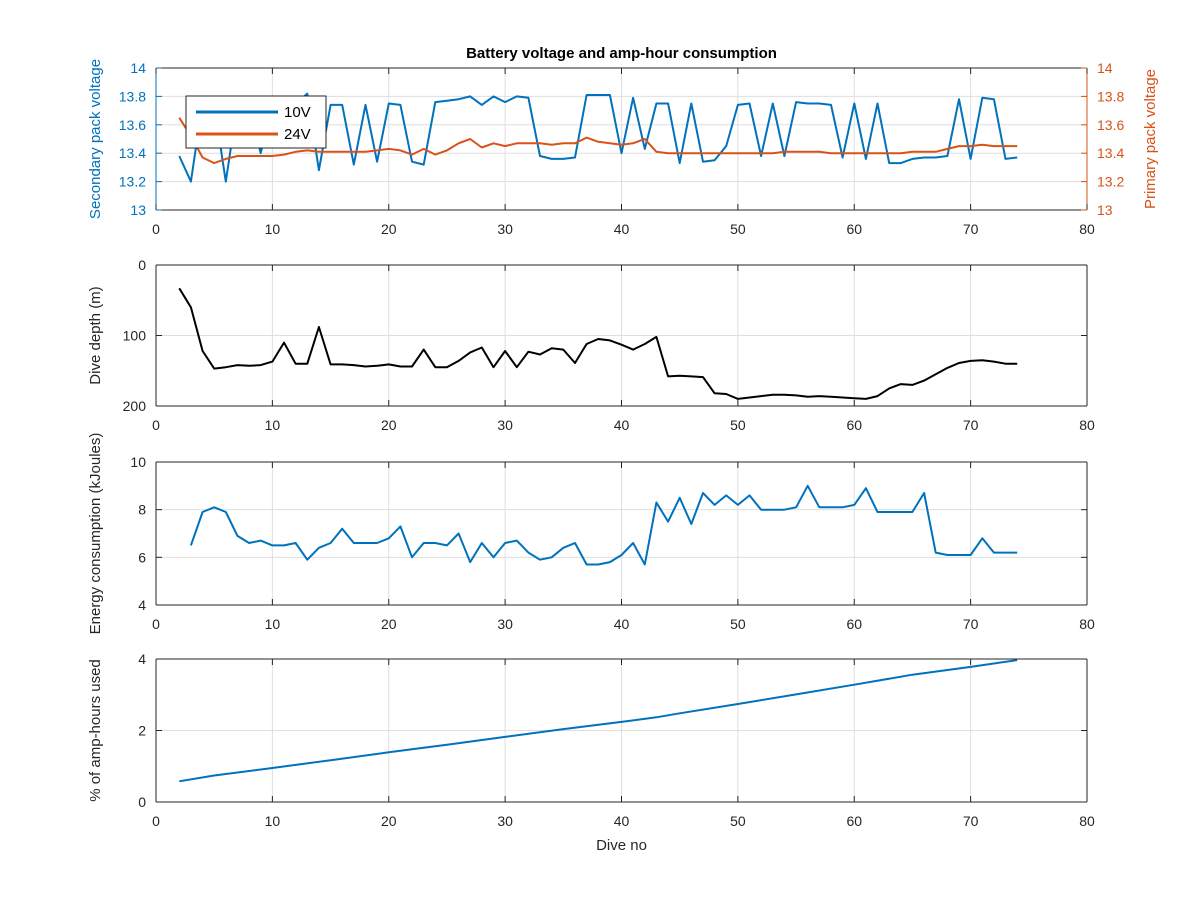 The width and height of the screenshot is (1200, 900). I want to click on y-tick-label: 100, so click(135, 336).